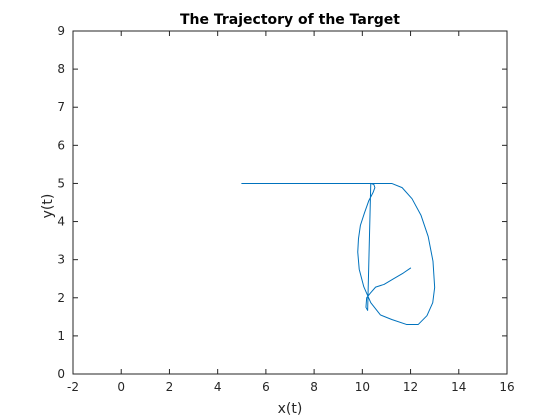  I want to click on y-tick-label: 2, so click(61, 298).